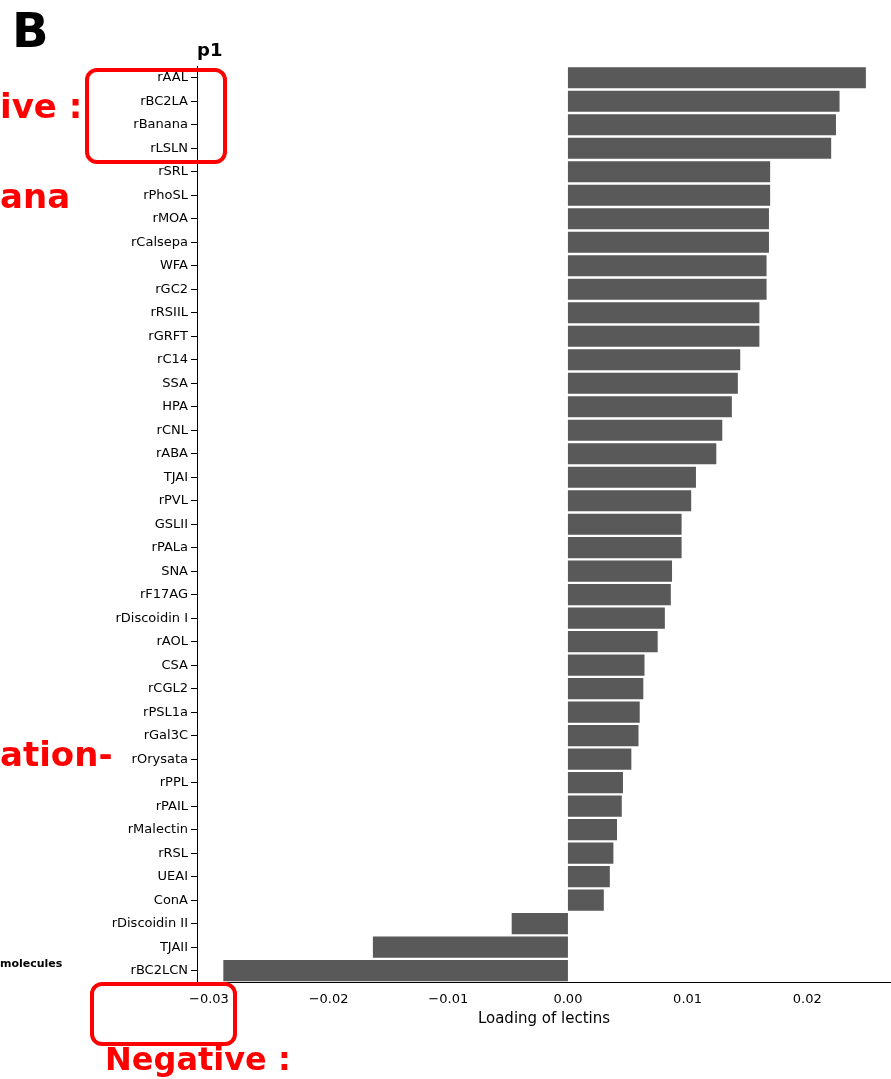 This screenshot has height=1079, width=891. I want to click on y-tick-label: rDiscoidin II, so click(149, 923).